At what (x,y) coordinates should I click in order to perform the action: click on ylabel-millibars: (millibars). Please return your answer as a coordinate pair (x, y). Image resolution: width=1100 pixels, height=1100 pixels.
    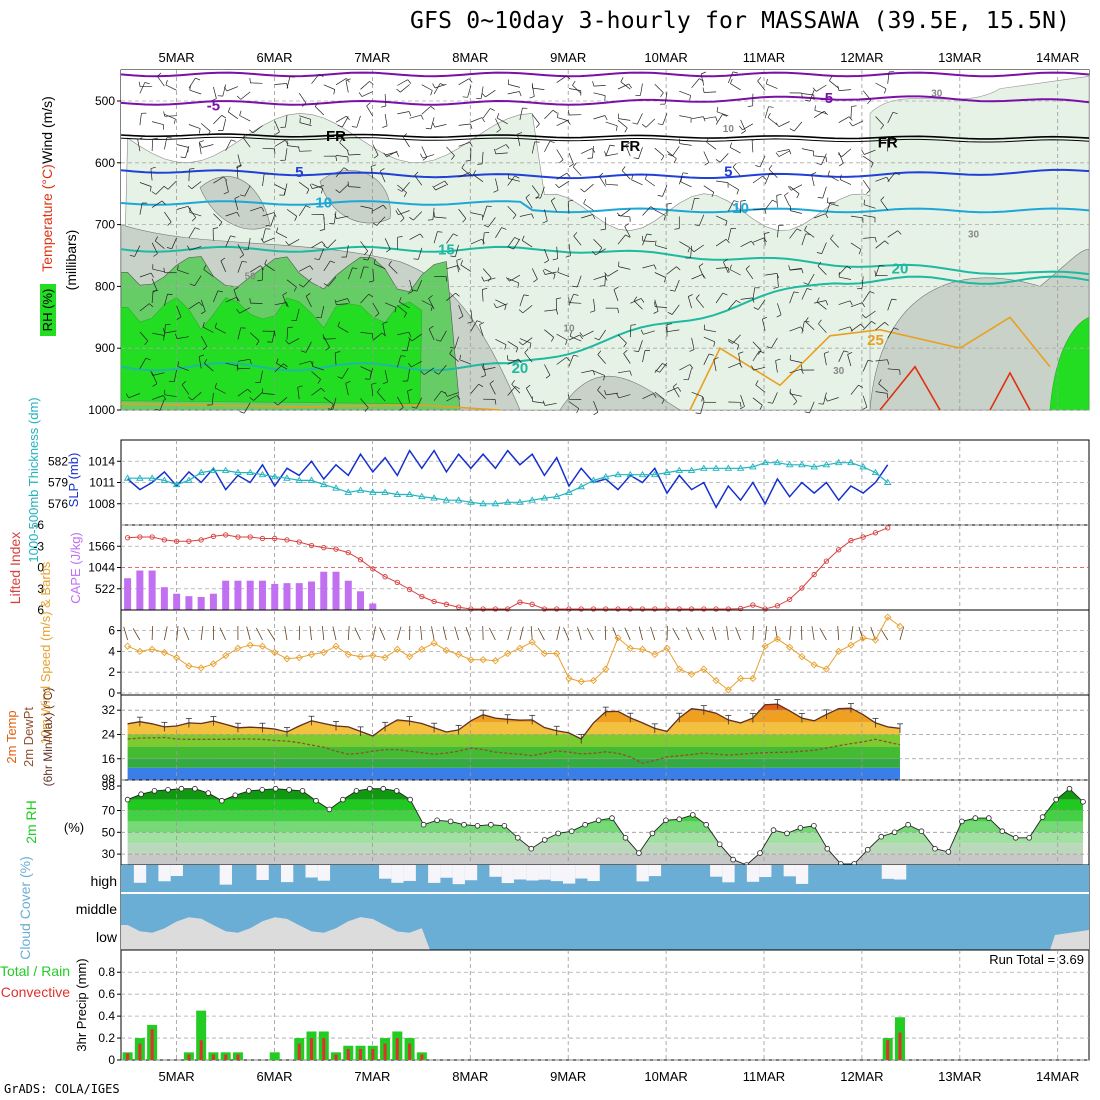
    Looking at the image, I should click on (71, 260).